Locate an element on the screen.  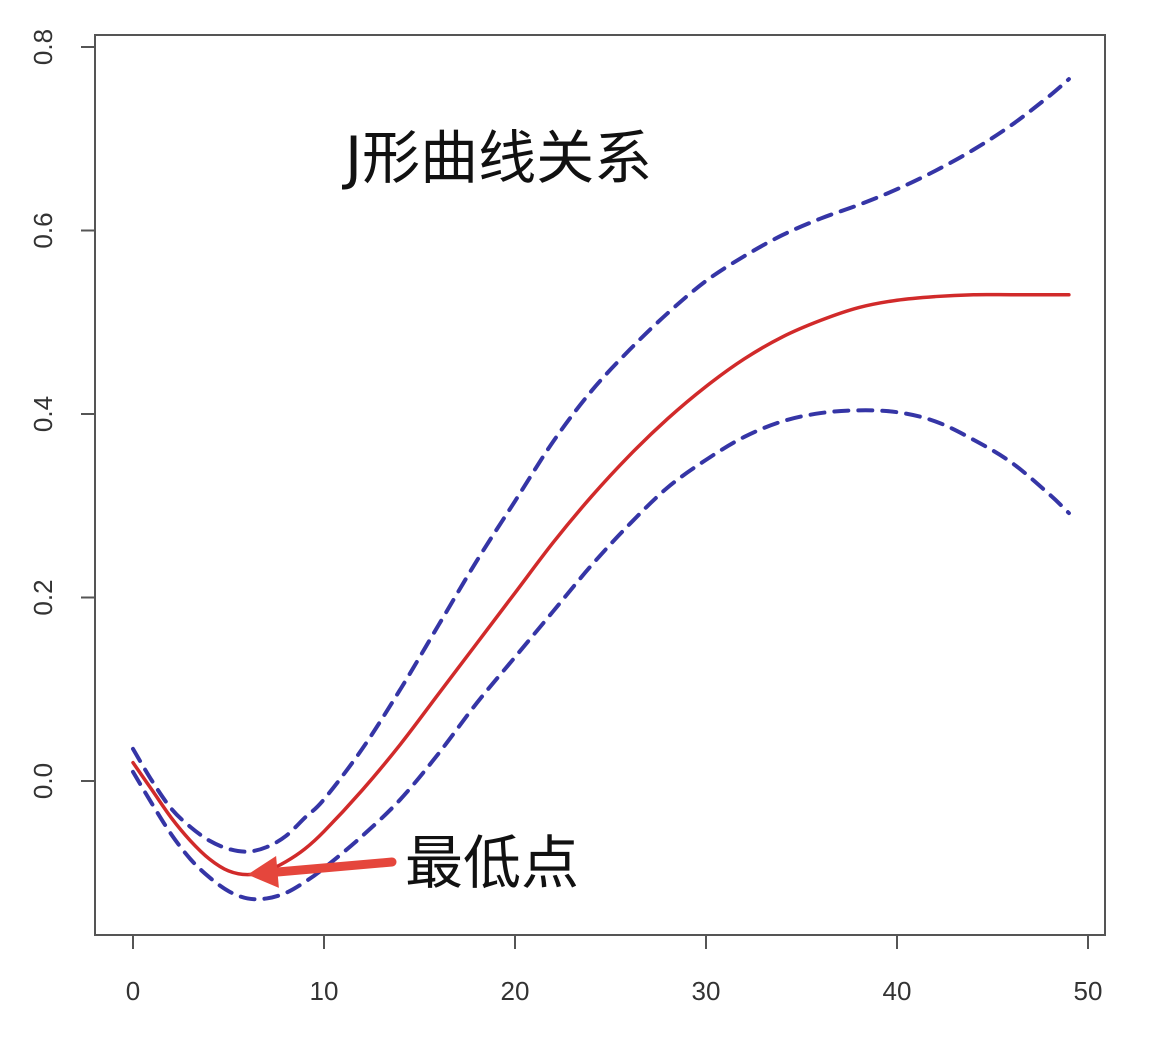
y-axis-tick-label: 0.8 is located at coordinates (43, 47).